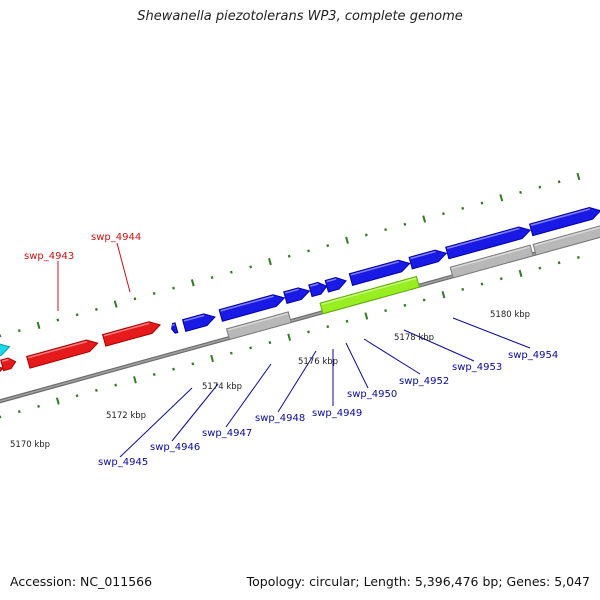 The image size is (600, 600). Describe the element at coordinates (175, 447) in the screenshot. I see `gene-label-swp-4946: swp_4946` at that location.